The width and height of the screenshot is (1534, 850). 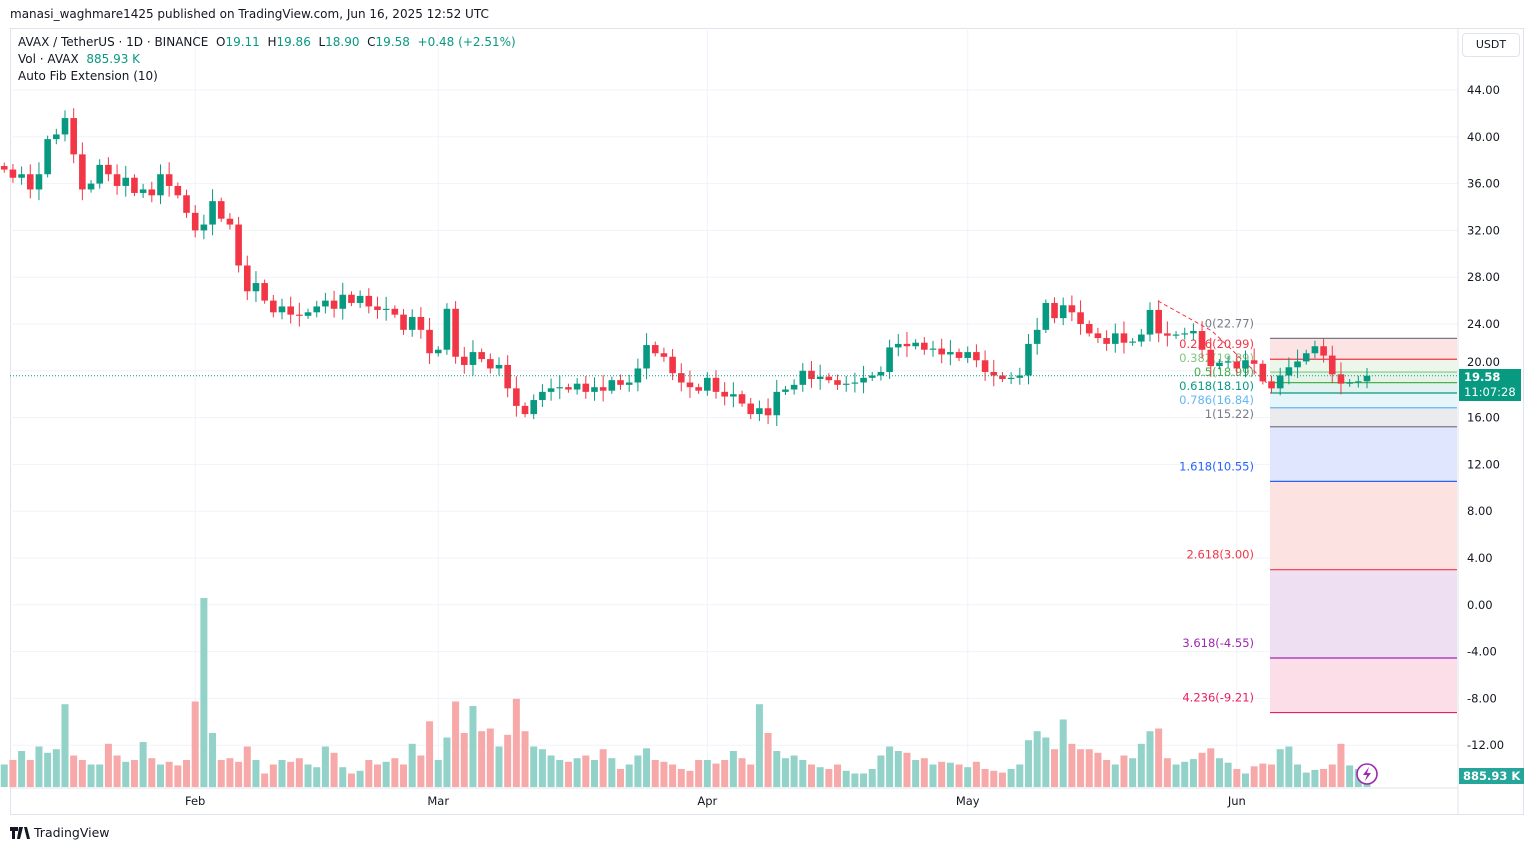 What do you see at coordinates (1480, 558) in the screenshot?
I see `y-tick-label: 4.00` at bounding box center [1480, 558].